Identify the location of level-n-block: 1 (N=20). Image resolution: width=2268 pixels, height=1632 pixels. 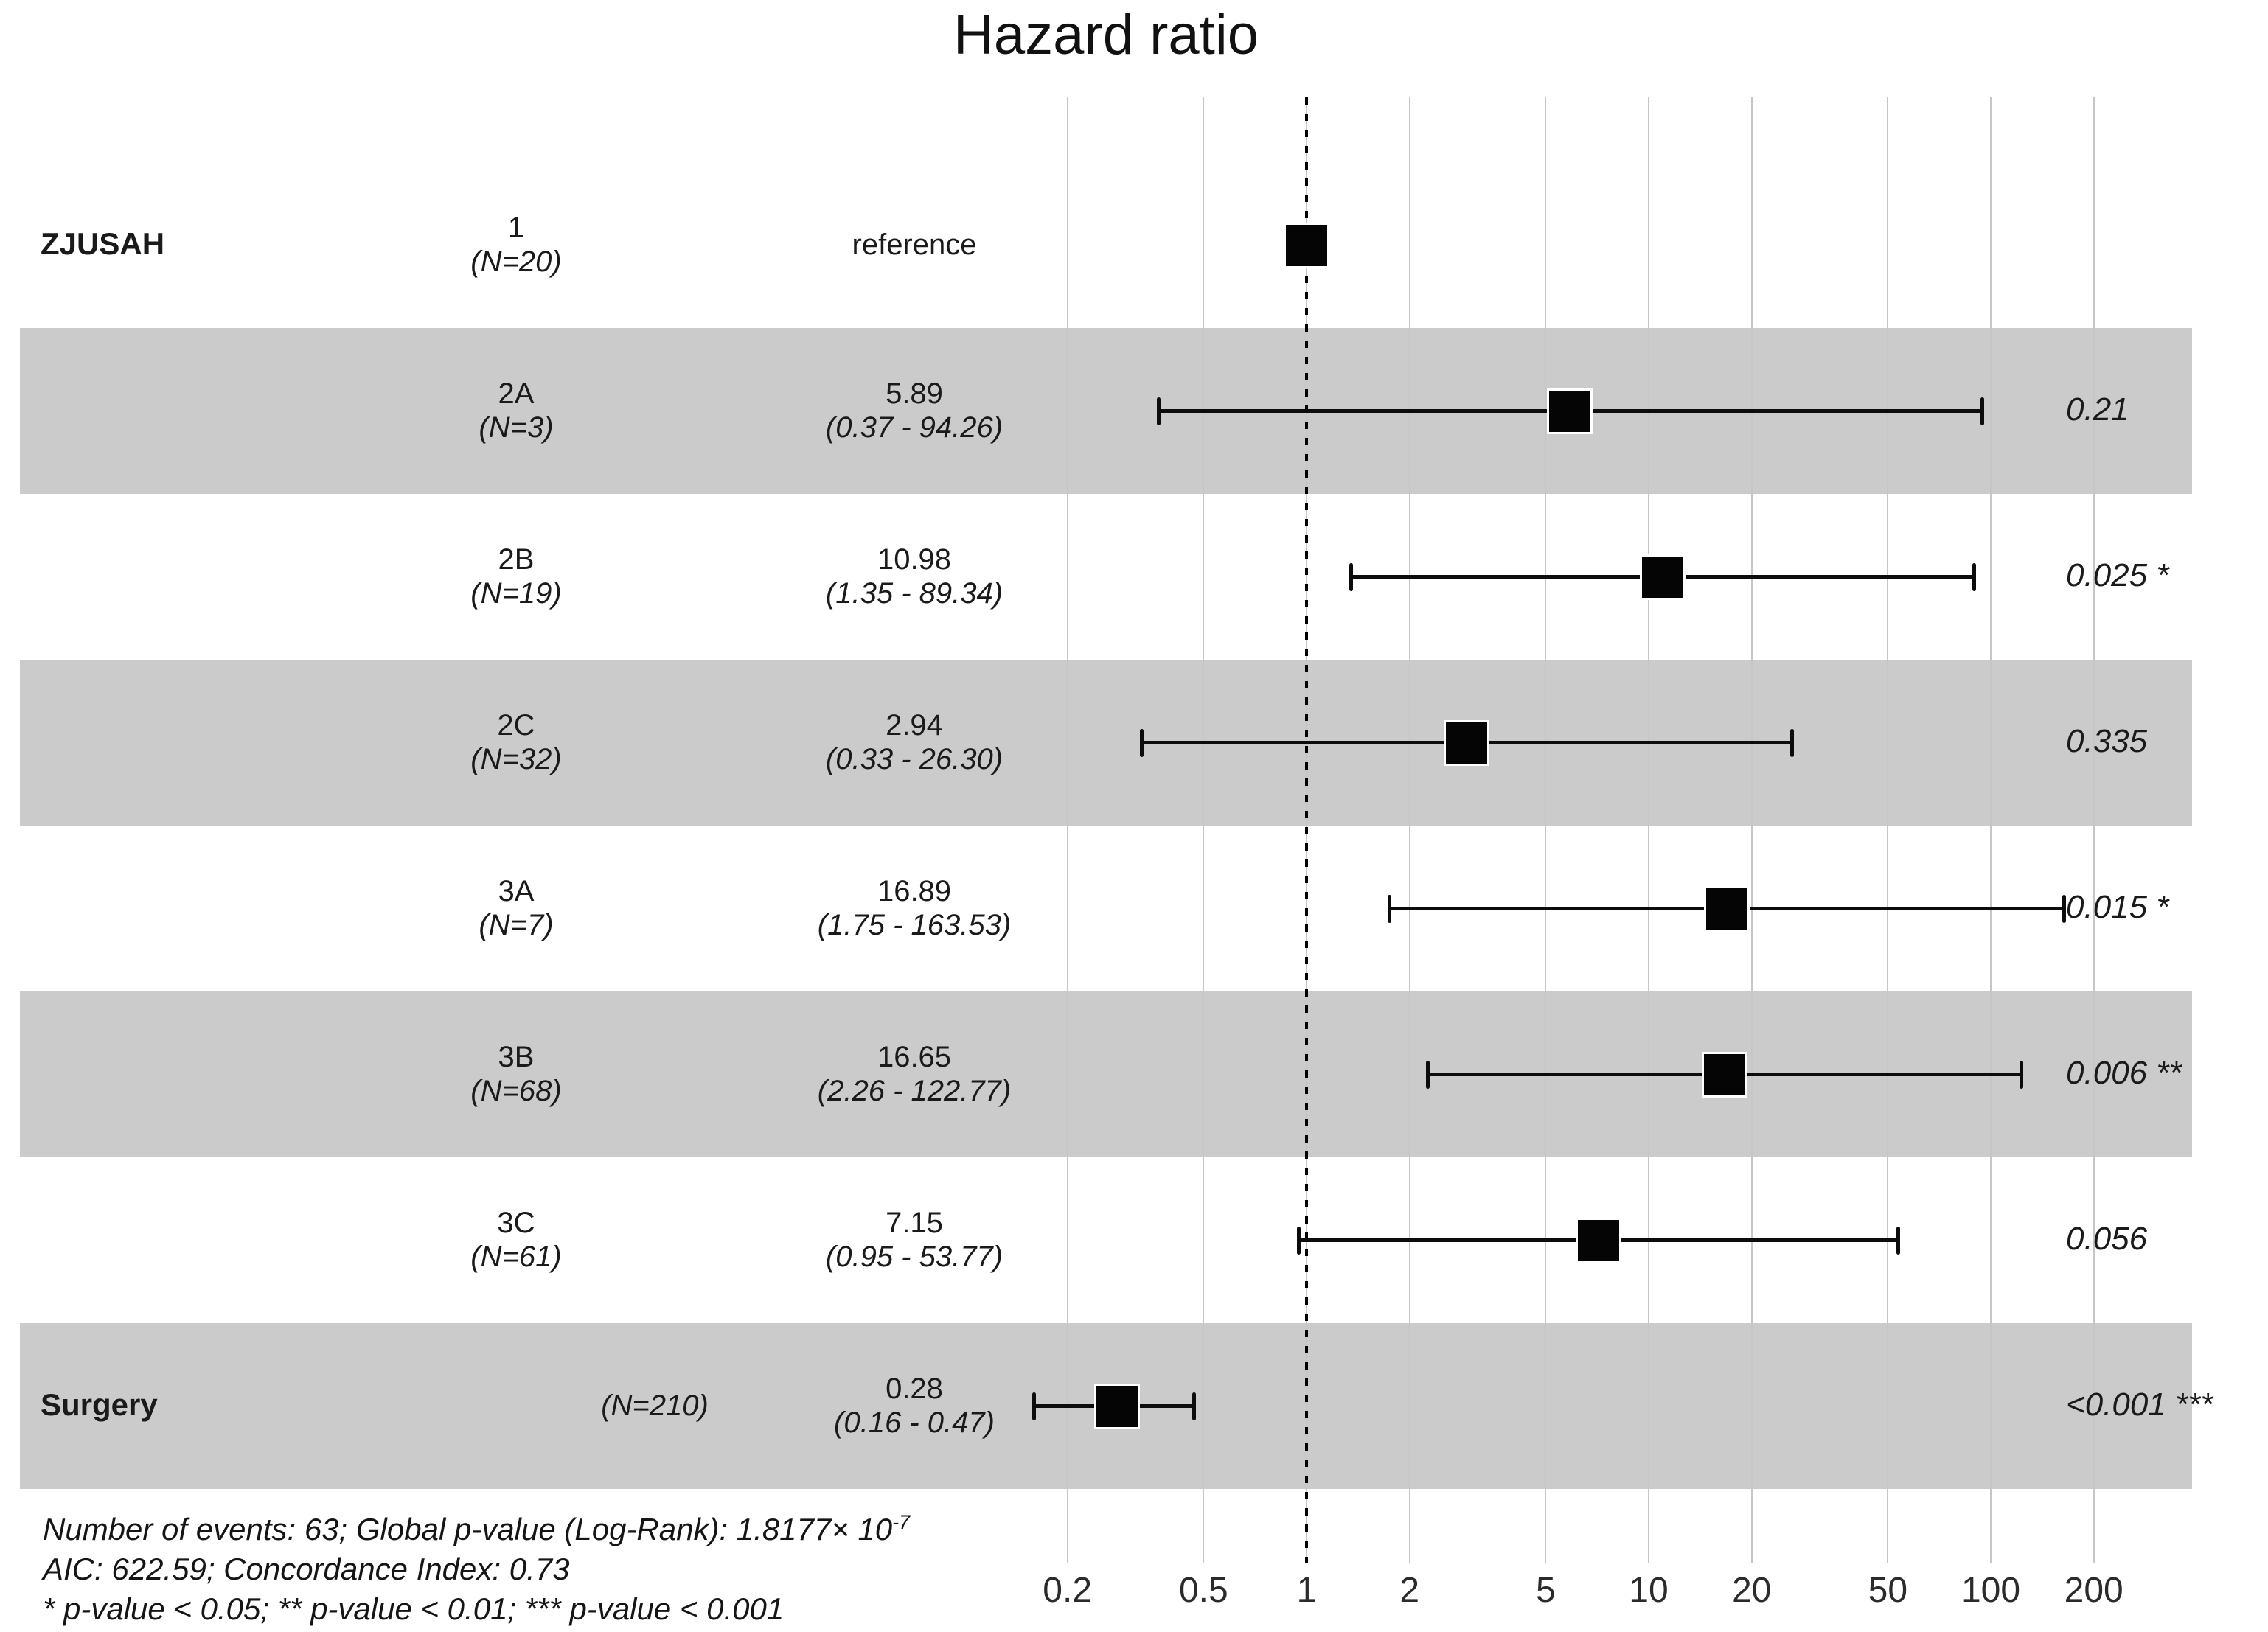
(515, 245).